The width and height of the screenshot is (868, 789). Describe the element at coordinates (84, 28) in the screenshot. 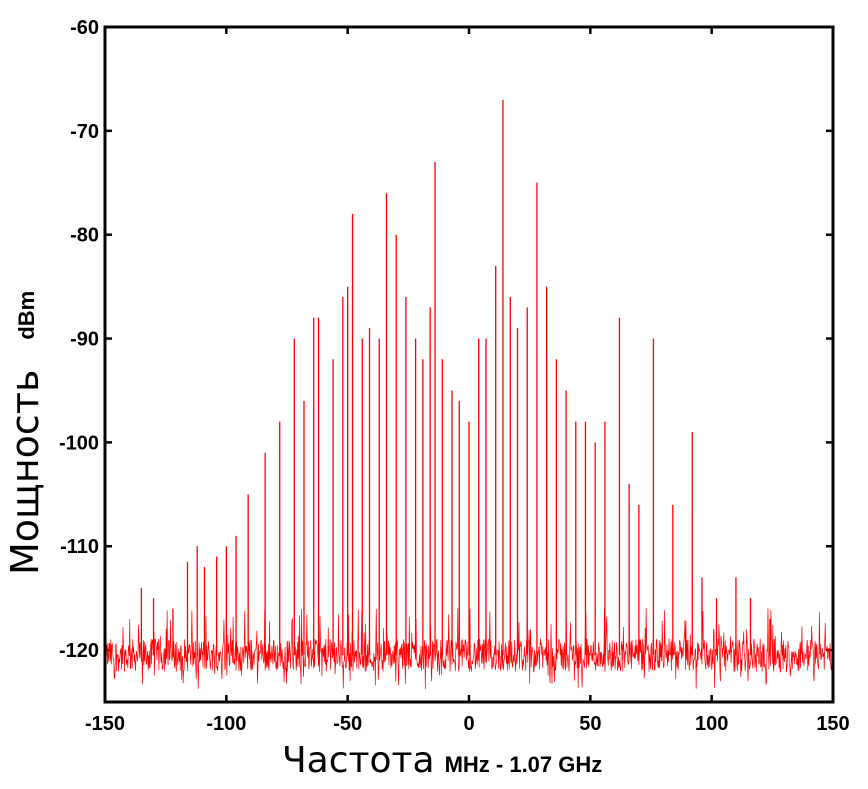

I see `y-tick-label: -60` at that location.